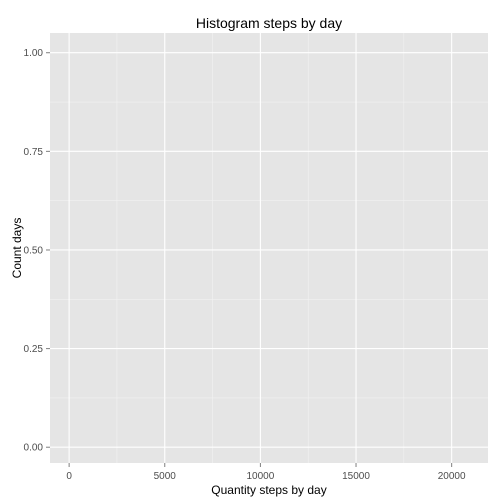 The image size is (504, 504). I want to click on y-axis-title: Count days, so click(17, 248).